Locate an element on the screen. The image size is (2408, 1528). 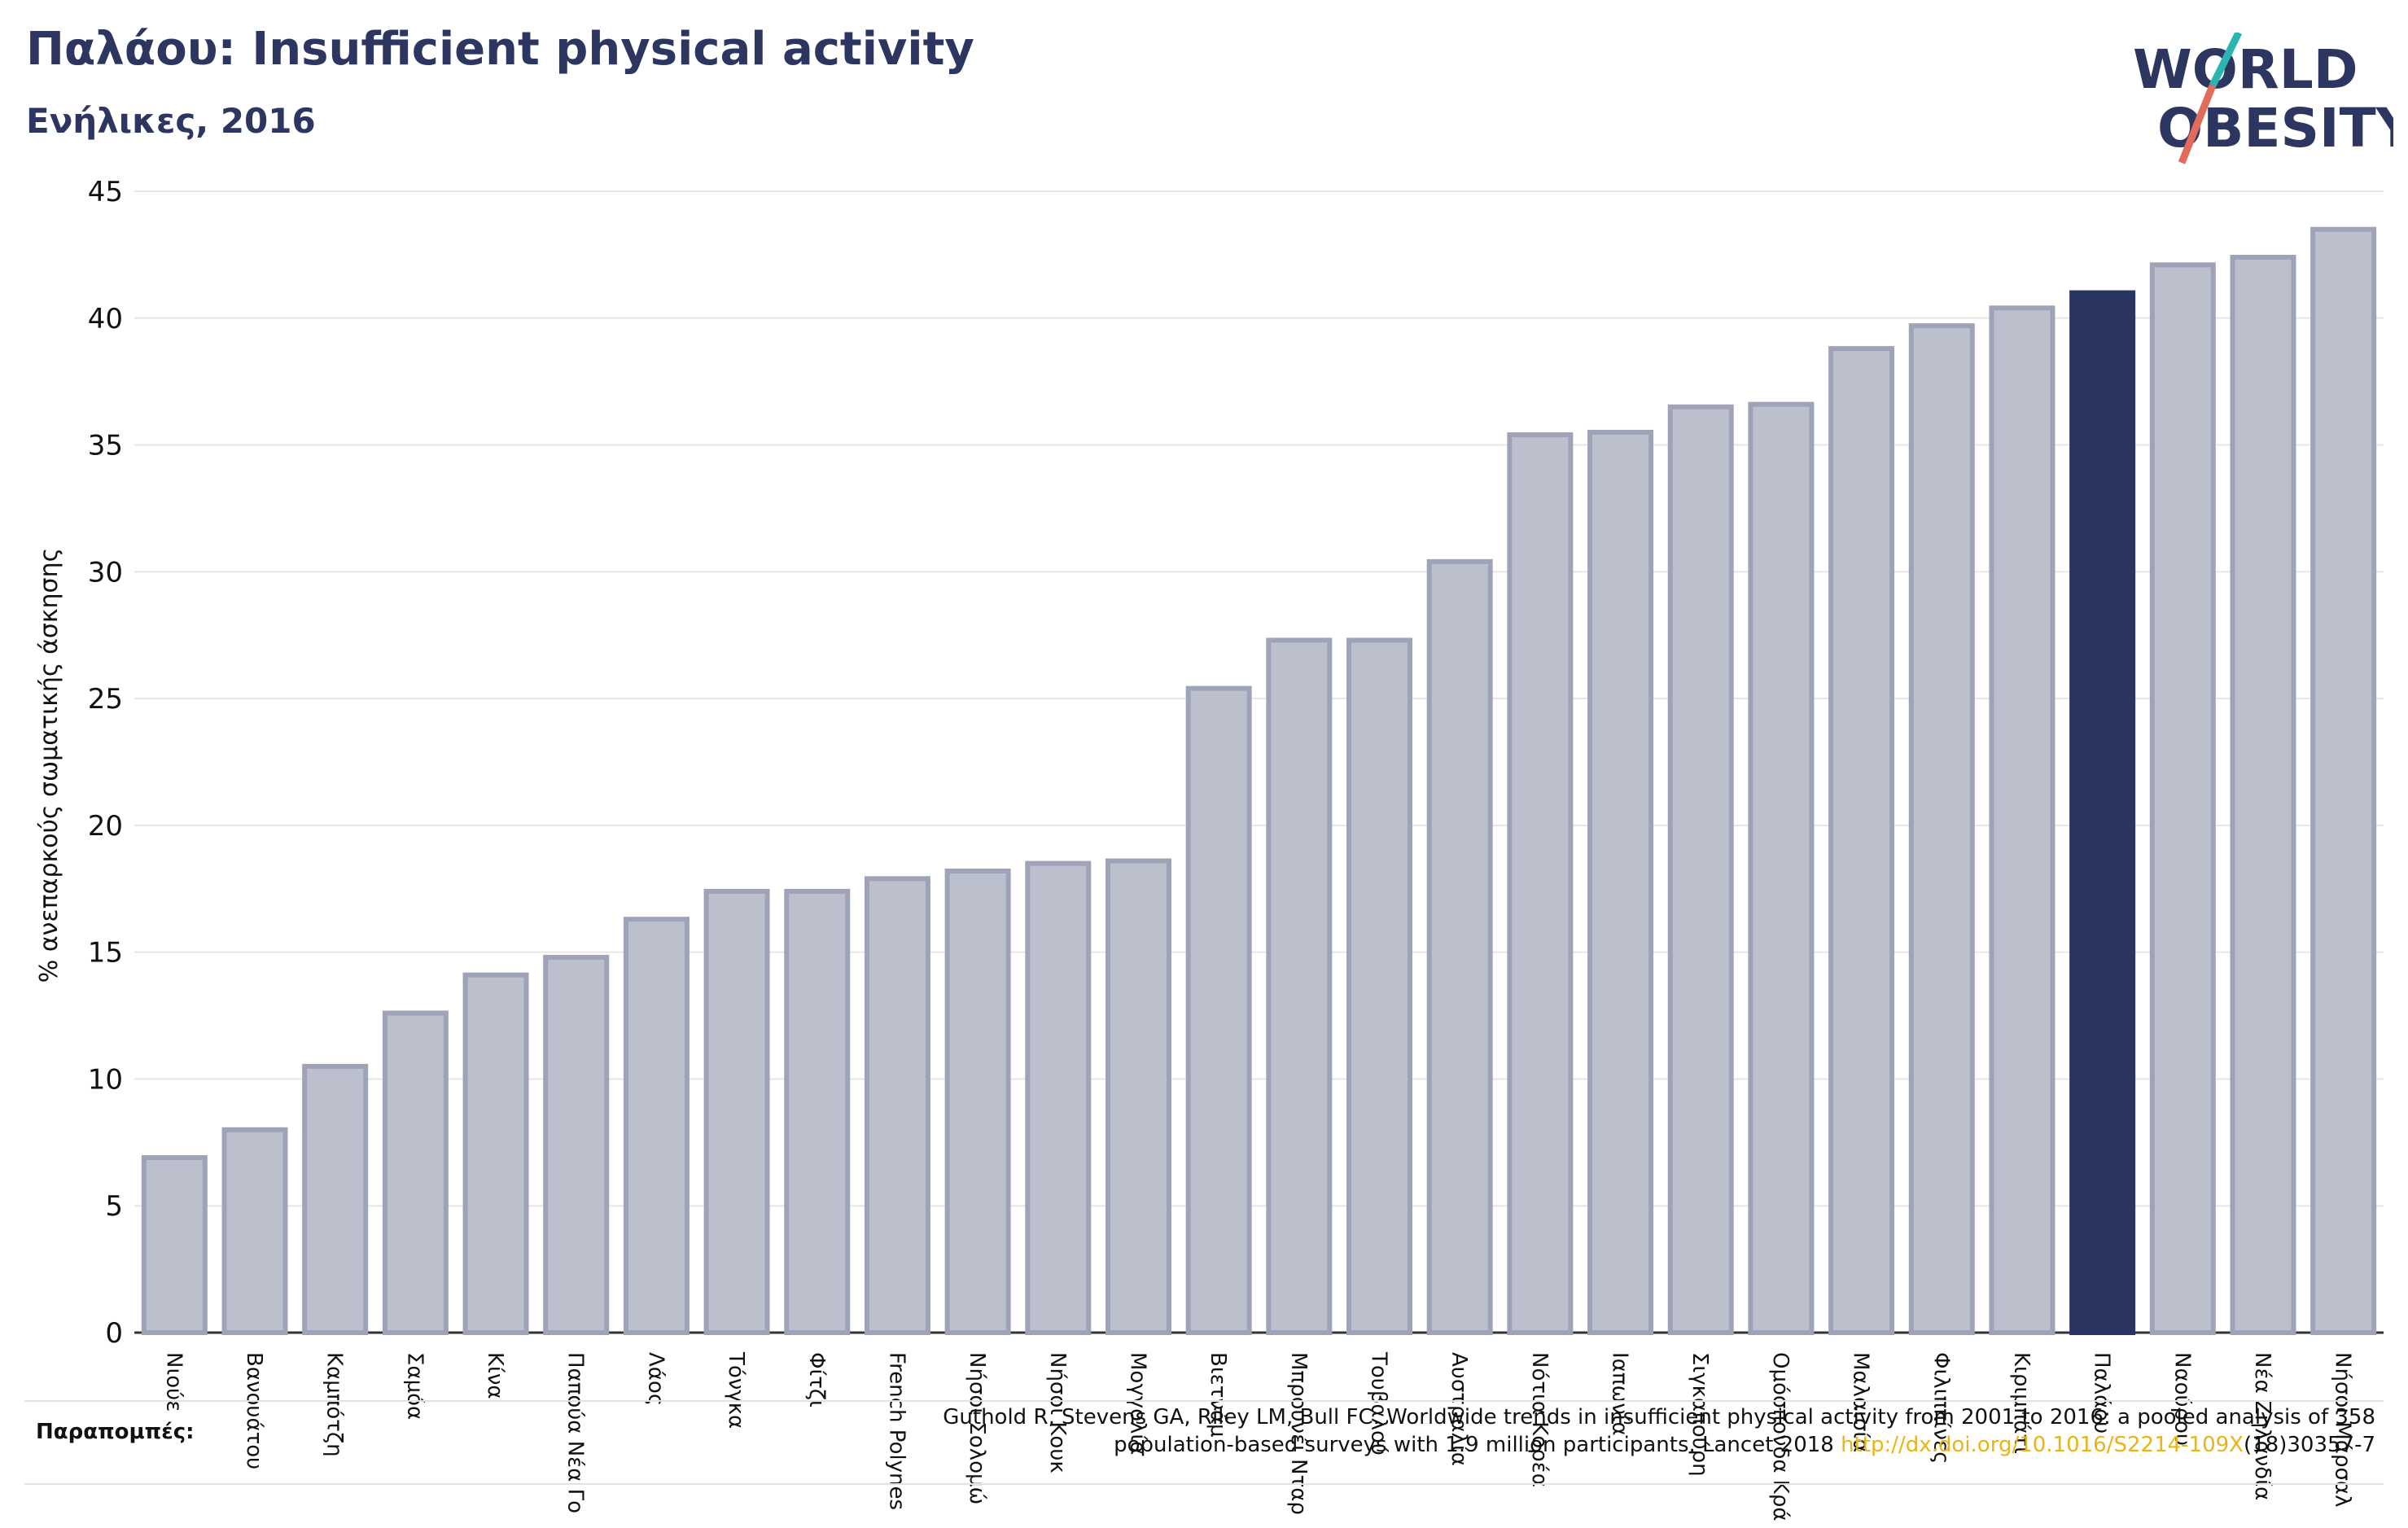
y-tick-label: 30 is located at coordinates (106, 572).